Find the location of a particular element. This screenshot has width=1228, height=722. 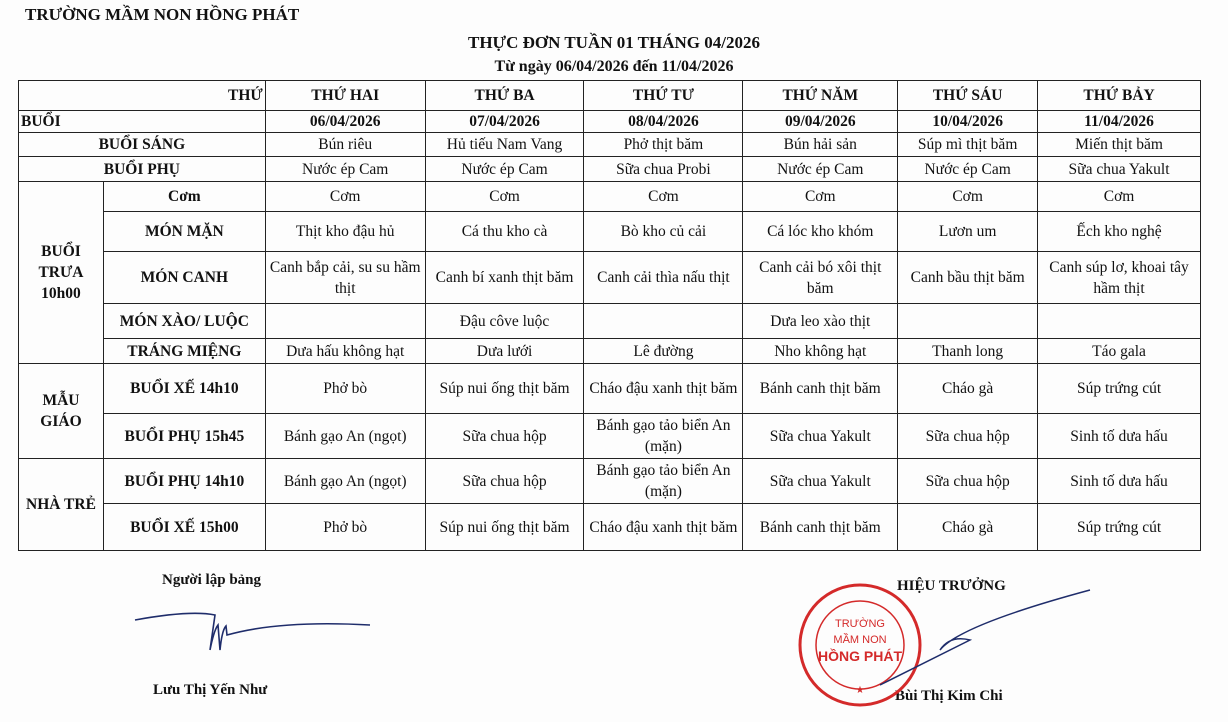

group-label-nha-tre: NHÀ TRẺ is located at coordinates (61, 504).